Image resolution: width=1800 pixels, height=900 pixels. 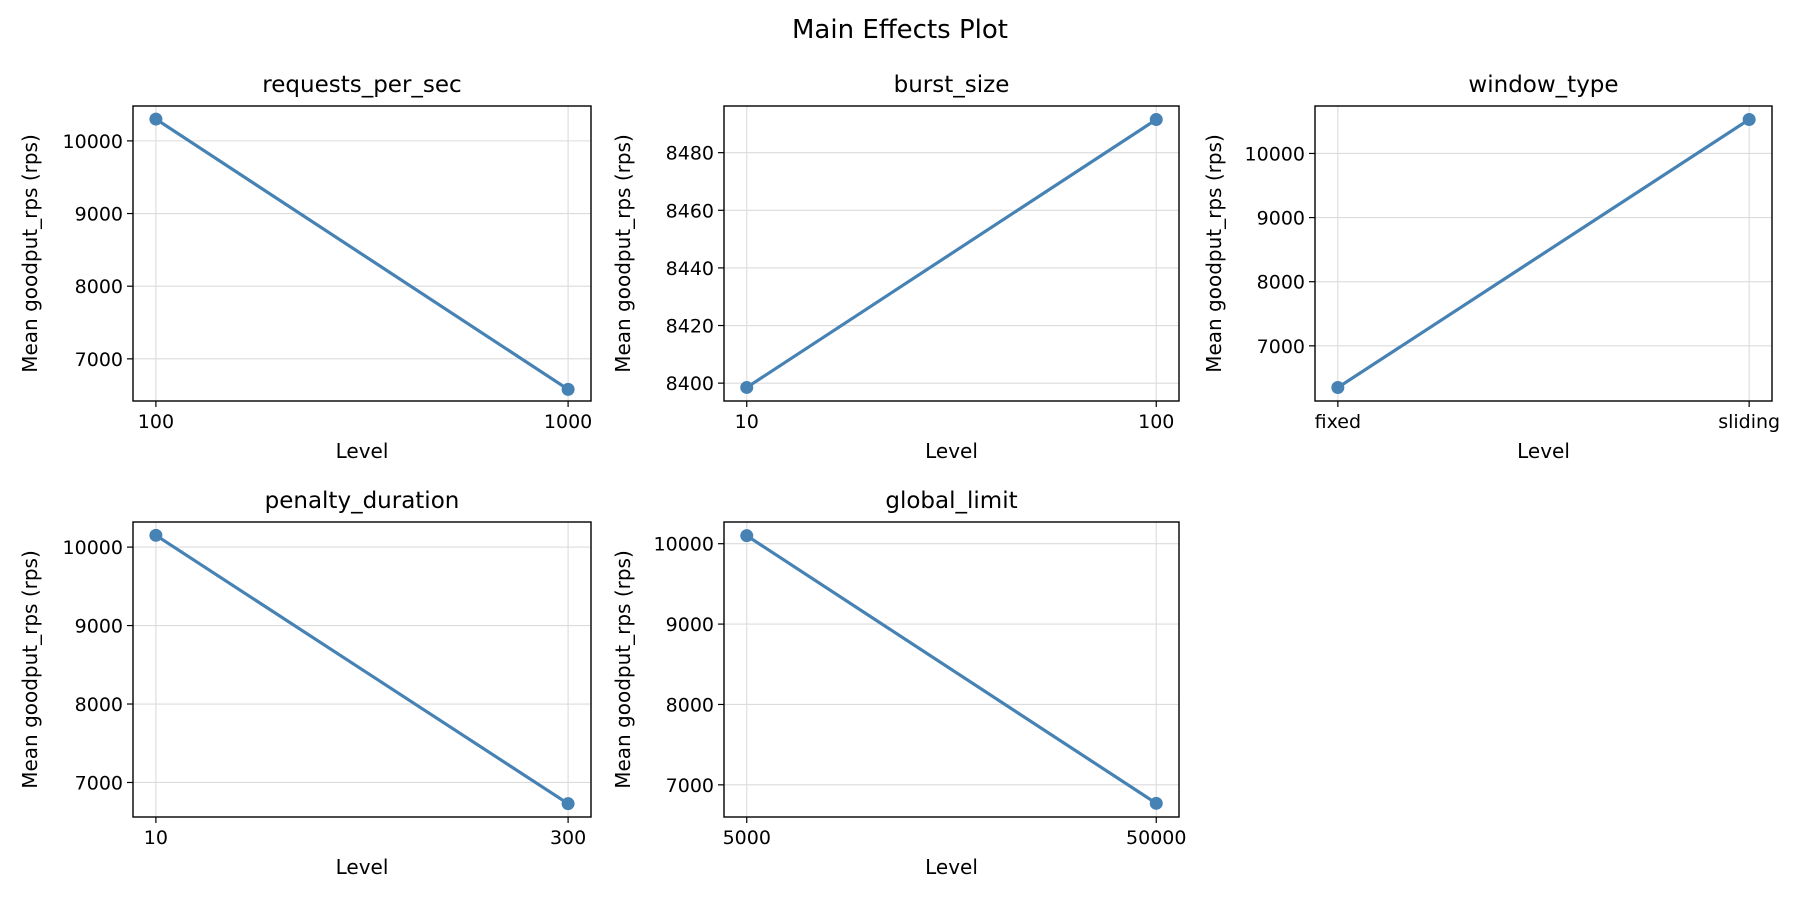 I want to click on y-tick-label: 8400, so click(x=690, y=384).